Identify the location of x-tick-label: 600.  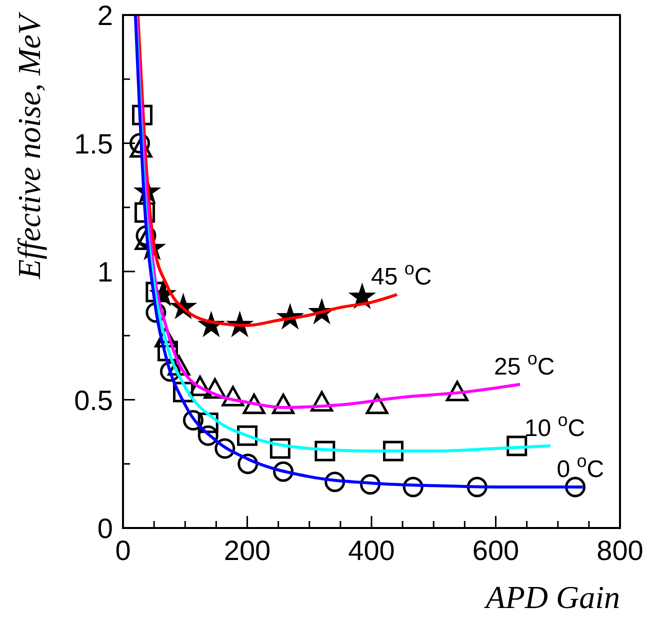
(496, 550).